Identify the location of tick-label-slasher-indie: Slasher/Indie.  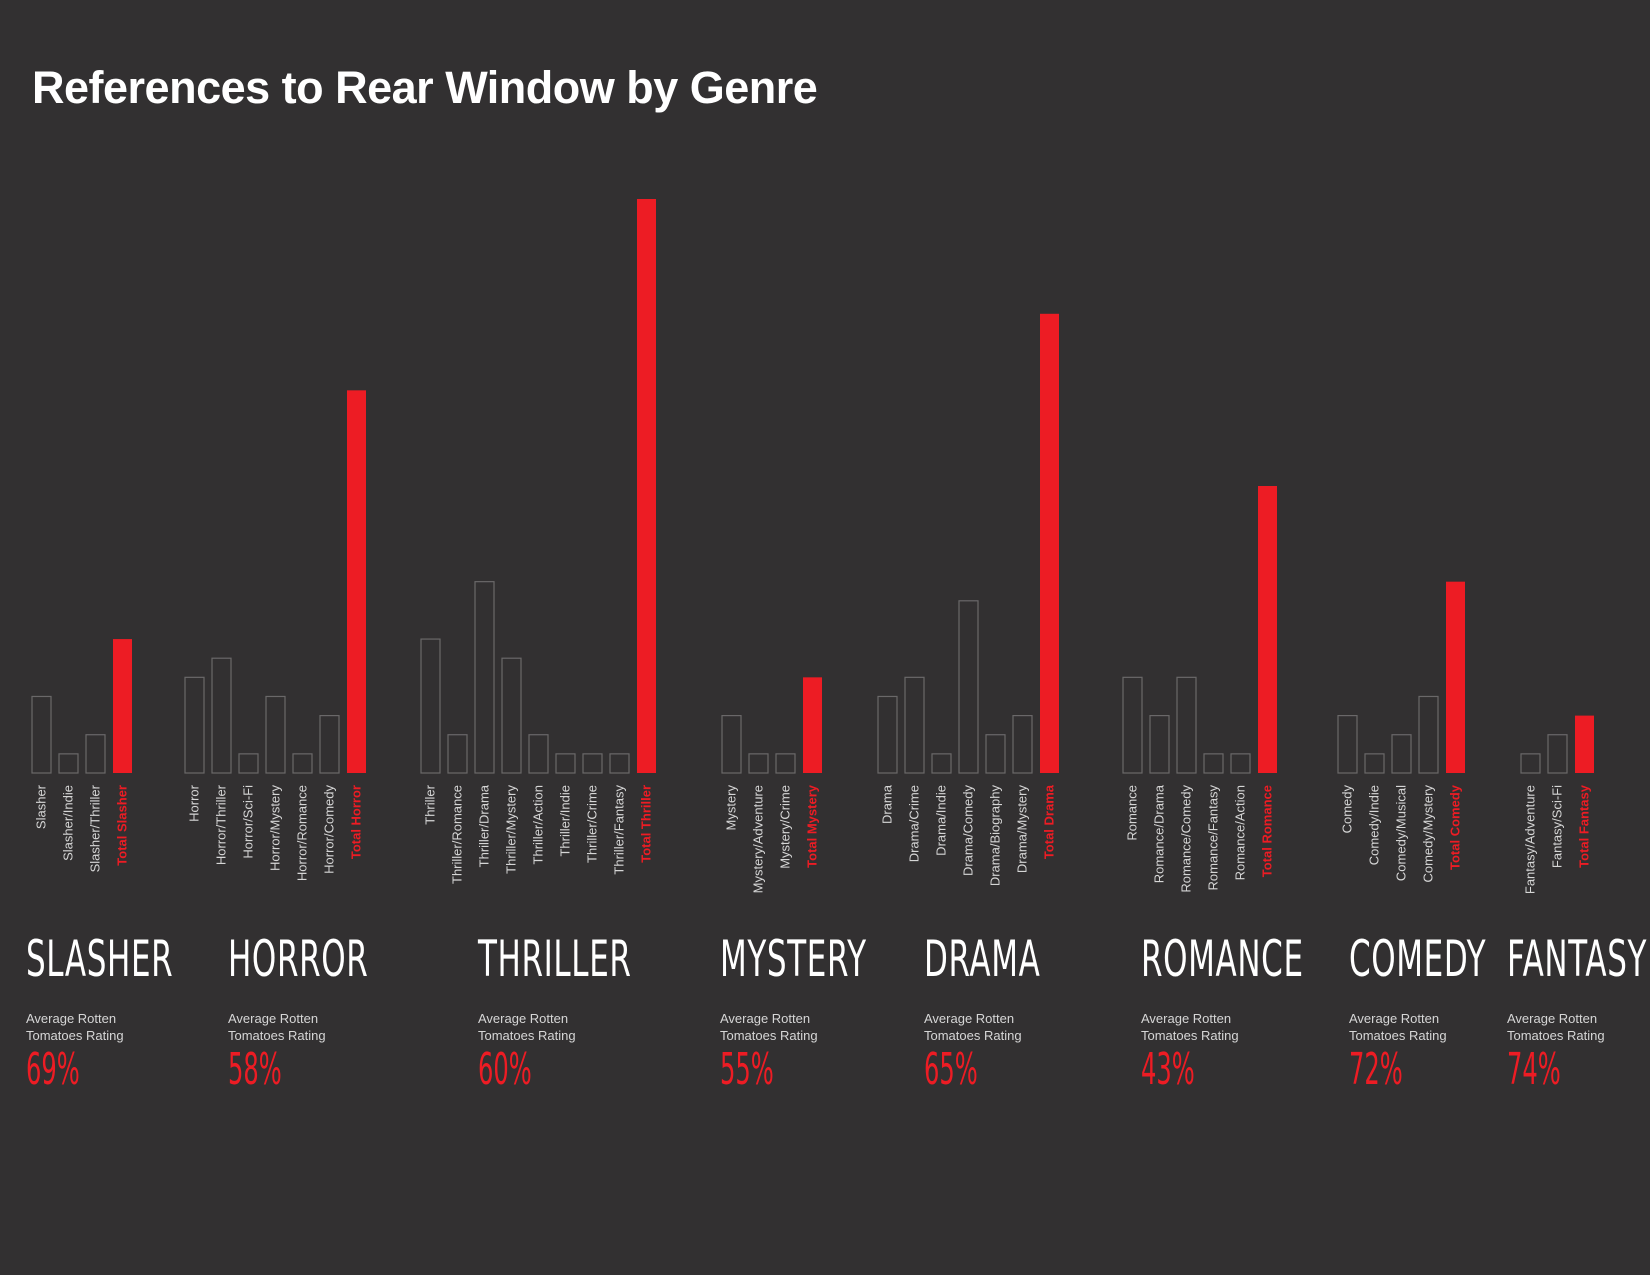
(68, 823).